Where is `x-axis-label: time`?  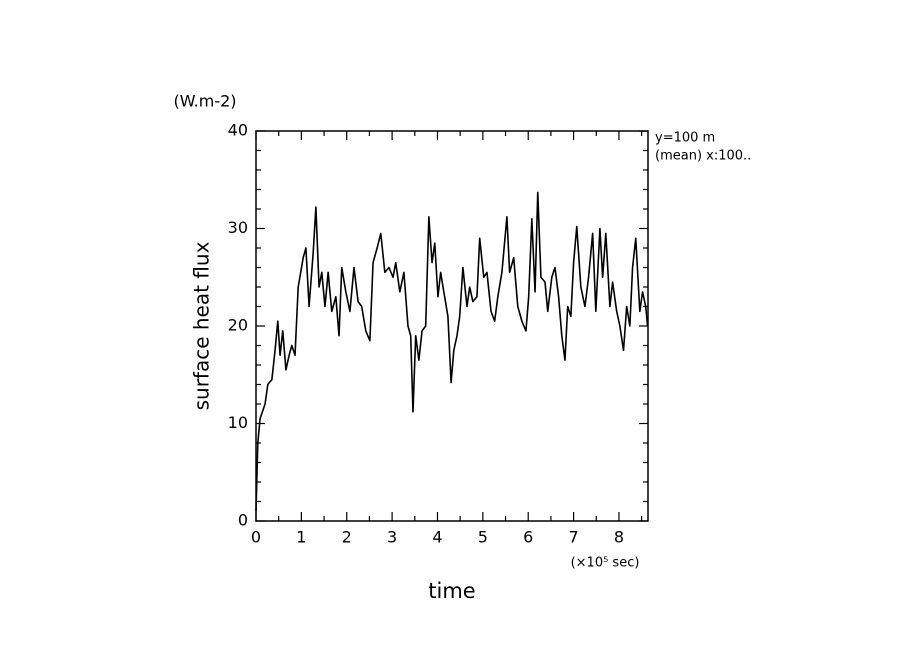 x-axis-label: time is located at coordinates (451, 591).